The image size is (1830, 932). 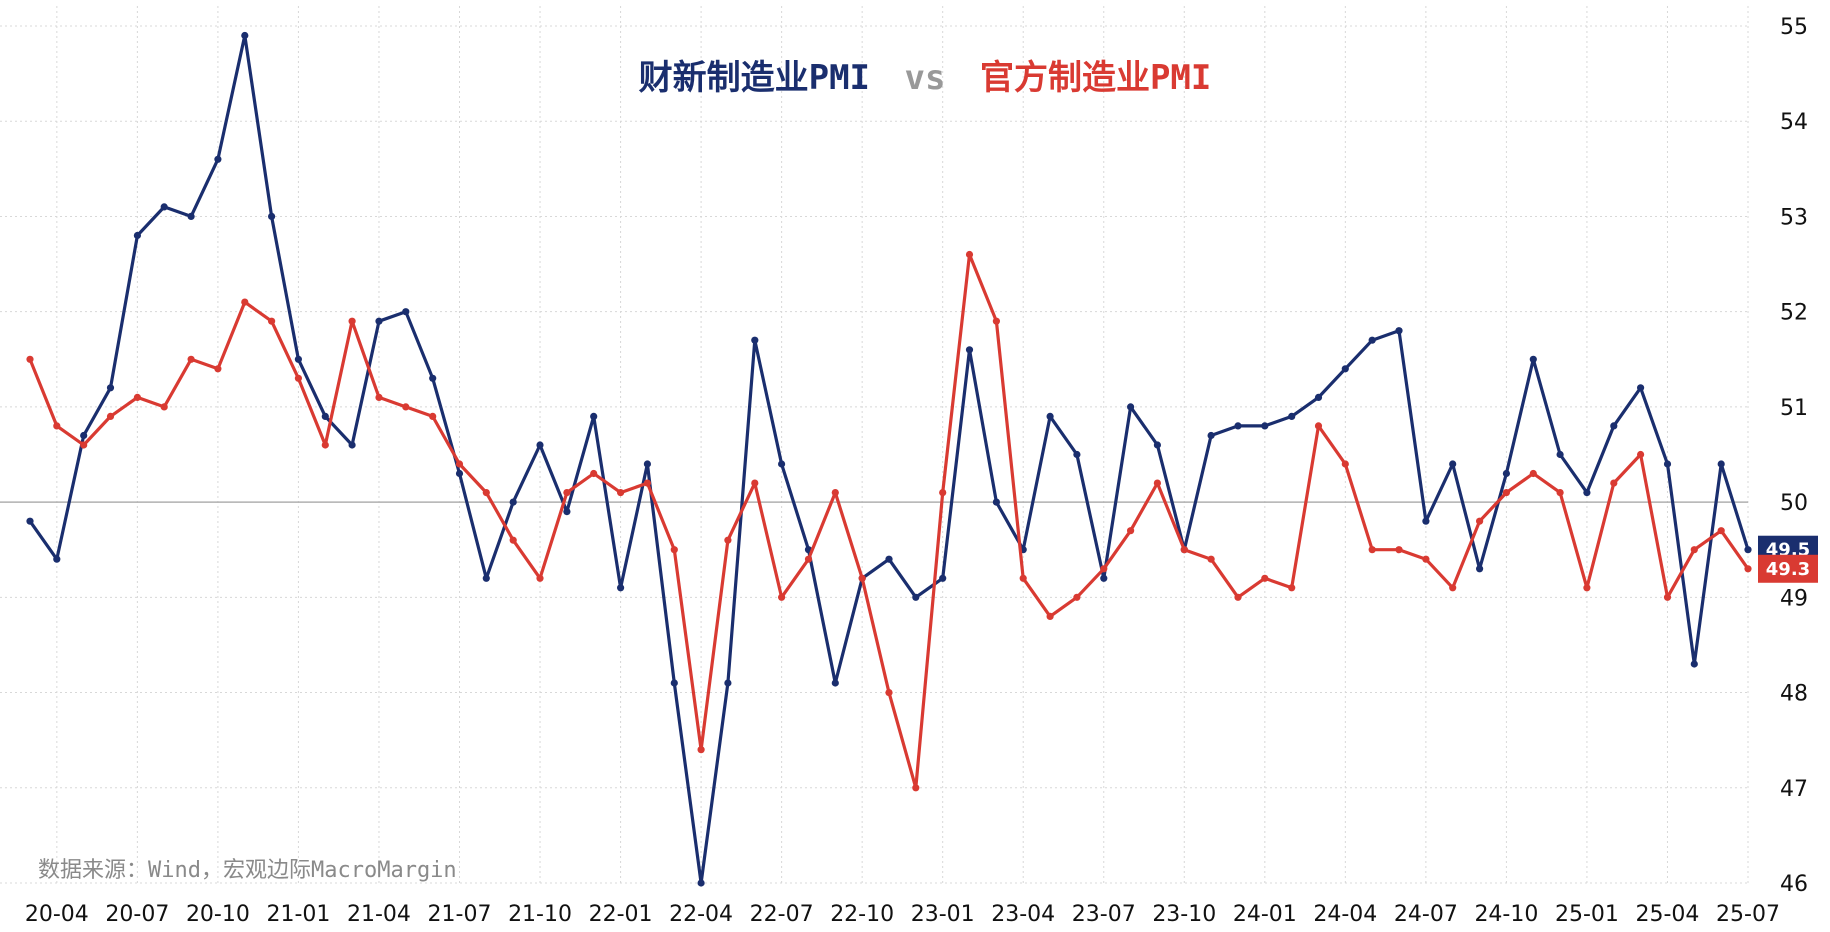 What do you see at coordinates (460, 914) in the screenshot?
I see `x-tick-label: 21-07` at bounding box center [460, 914].